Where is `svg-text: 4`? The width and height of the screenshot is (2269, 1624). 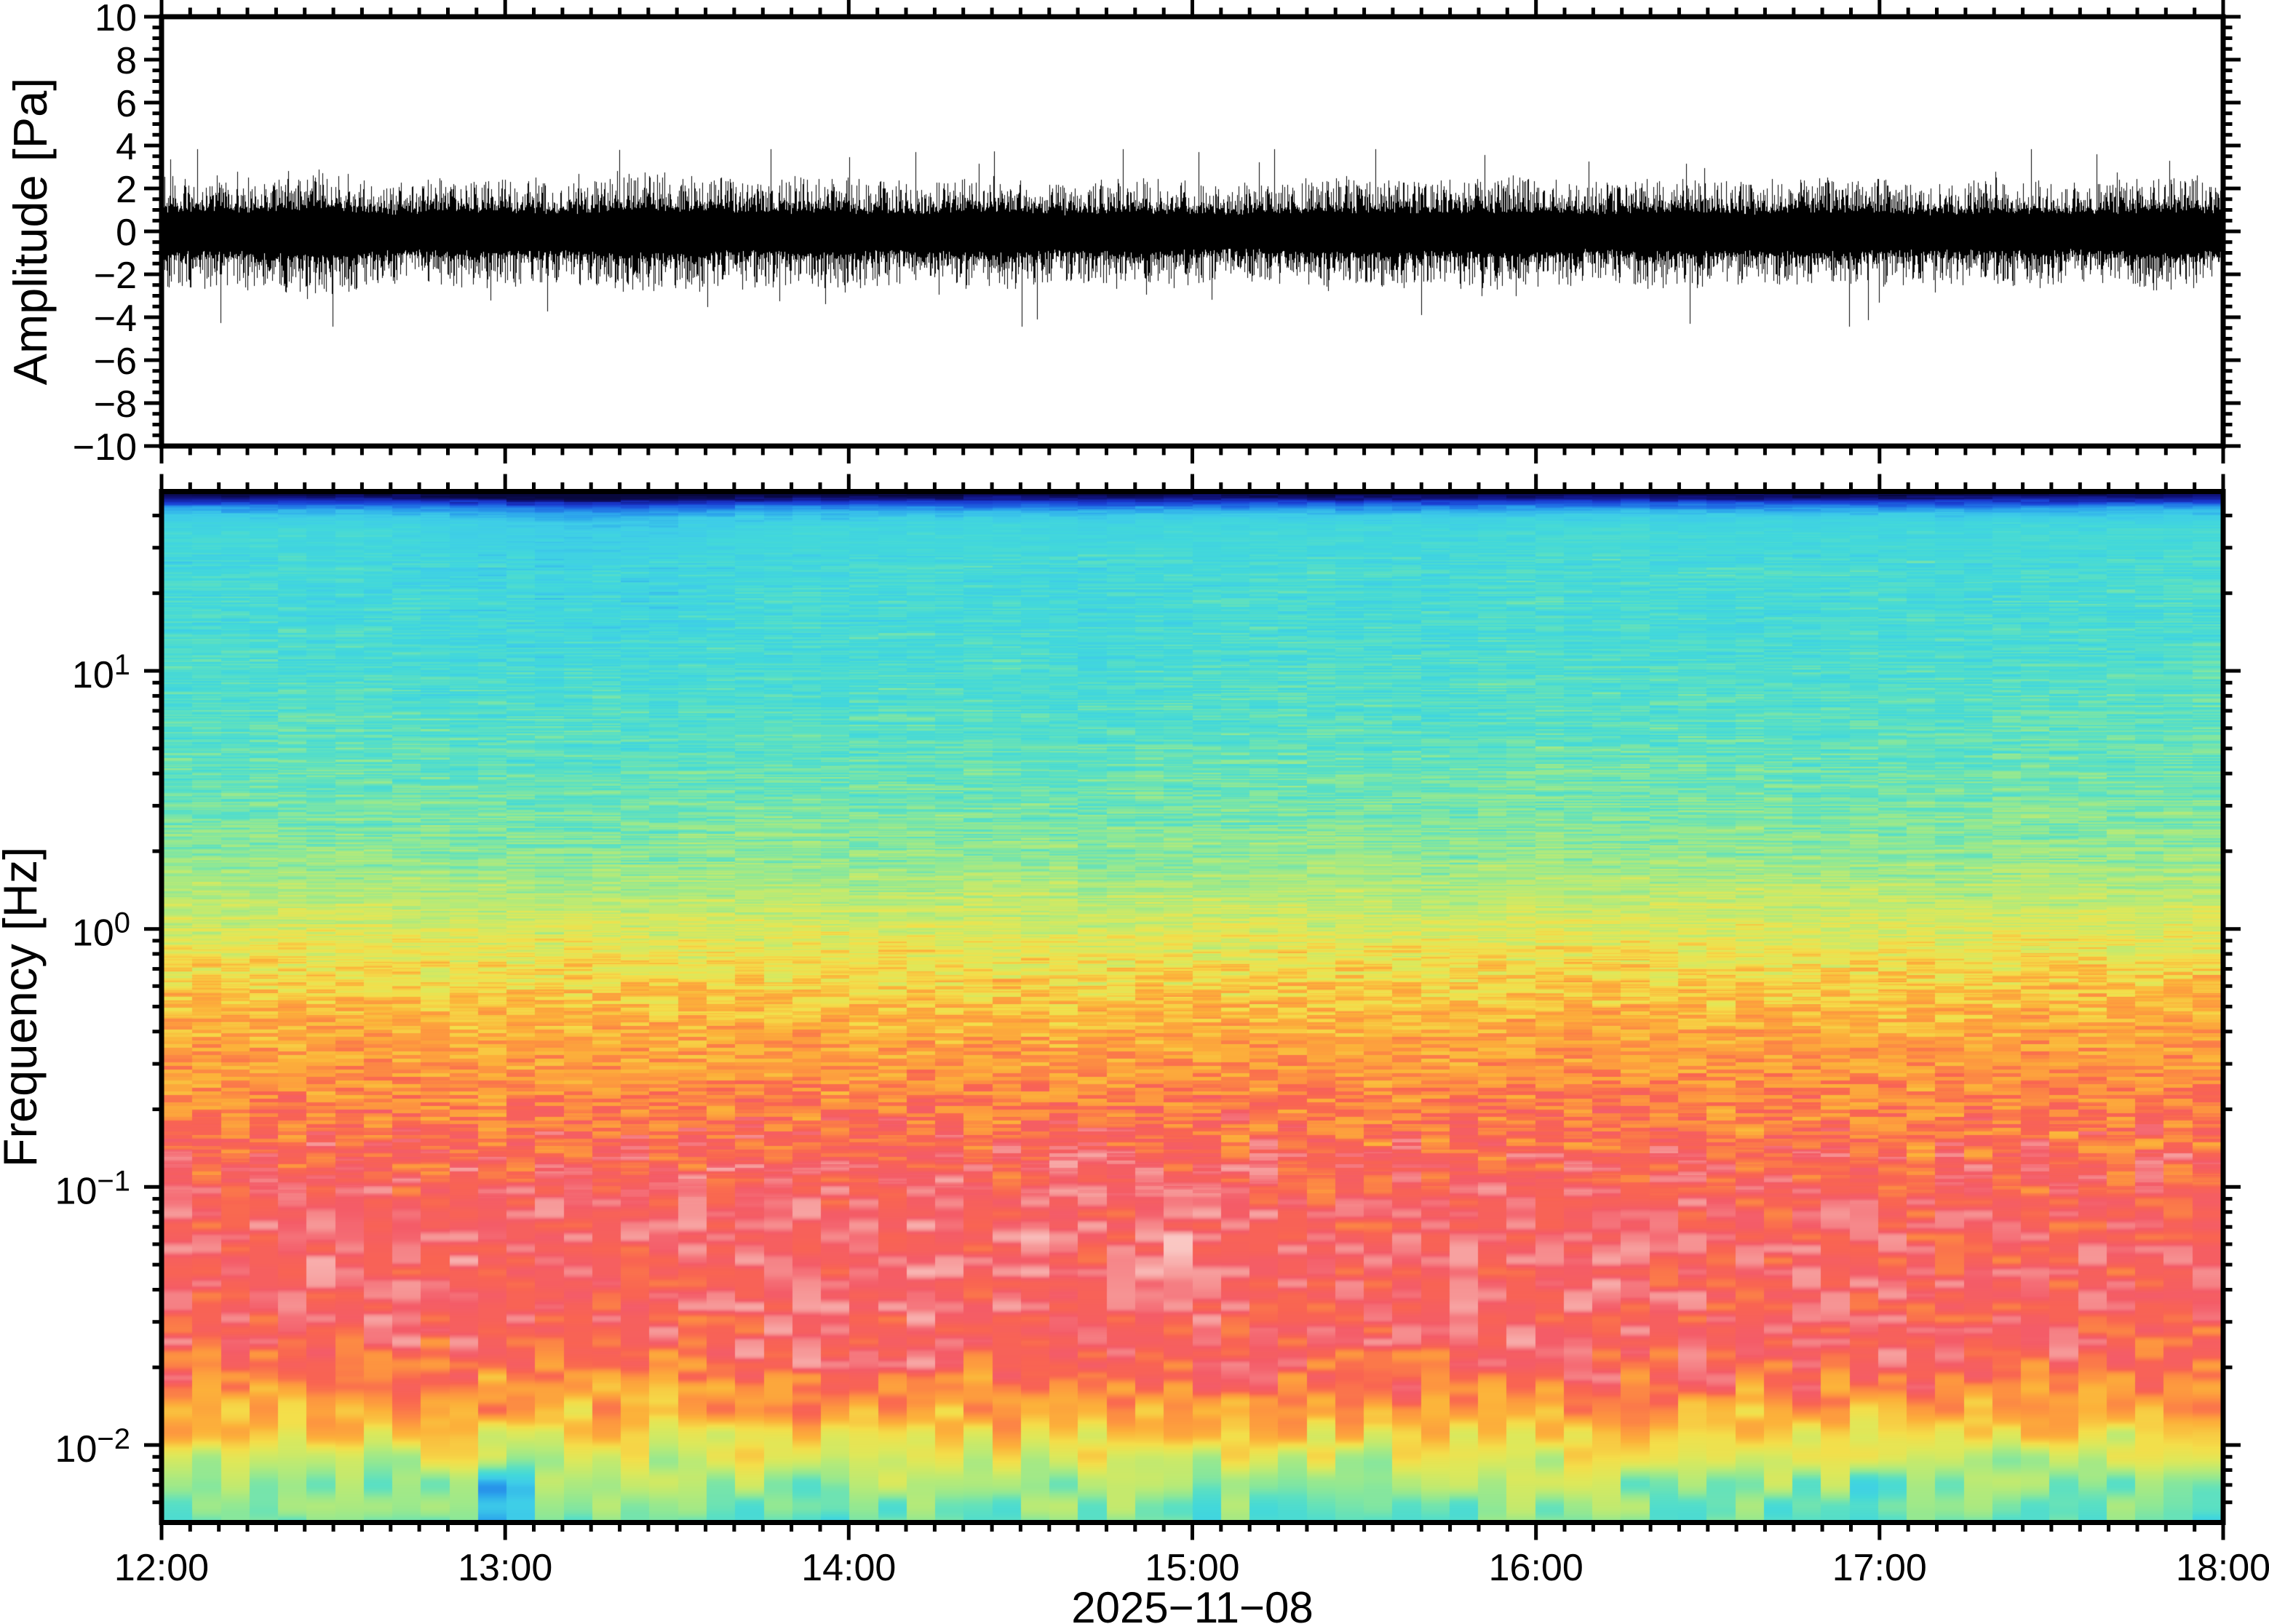
svg-text: 4 is located at coordinates (126, 147).